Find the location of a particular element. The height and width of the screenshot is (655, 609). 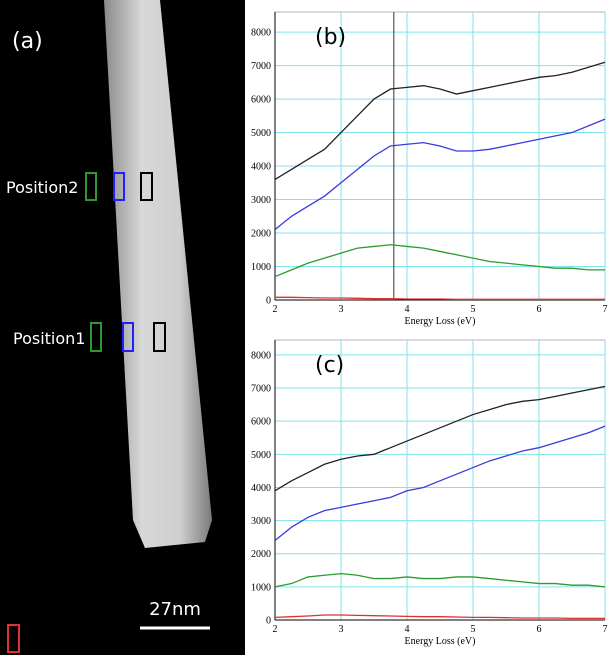

position-label: Position2 is located at coordinates (42, 187).